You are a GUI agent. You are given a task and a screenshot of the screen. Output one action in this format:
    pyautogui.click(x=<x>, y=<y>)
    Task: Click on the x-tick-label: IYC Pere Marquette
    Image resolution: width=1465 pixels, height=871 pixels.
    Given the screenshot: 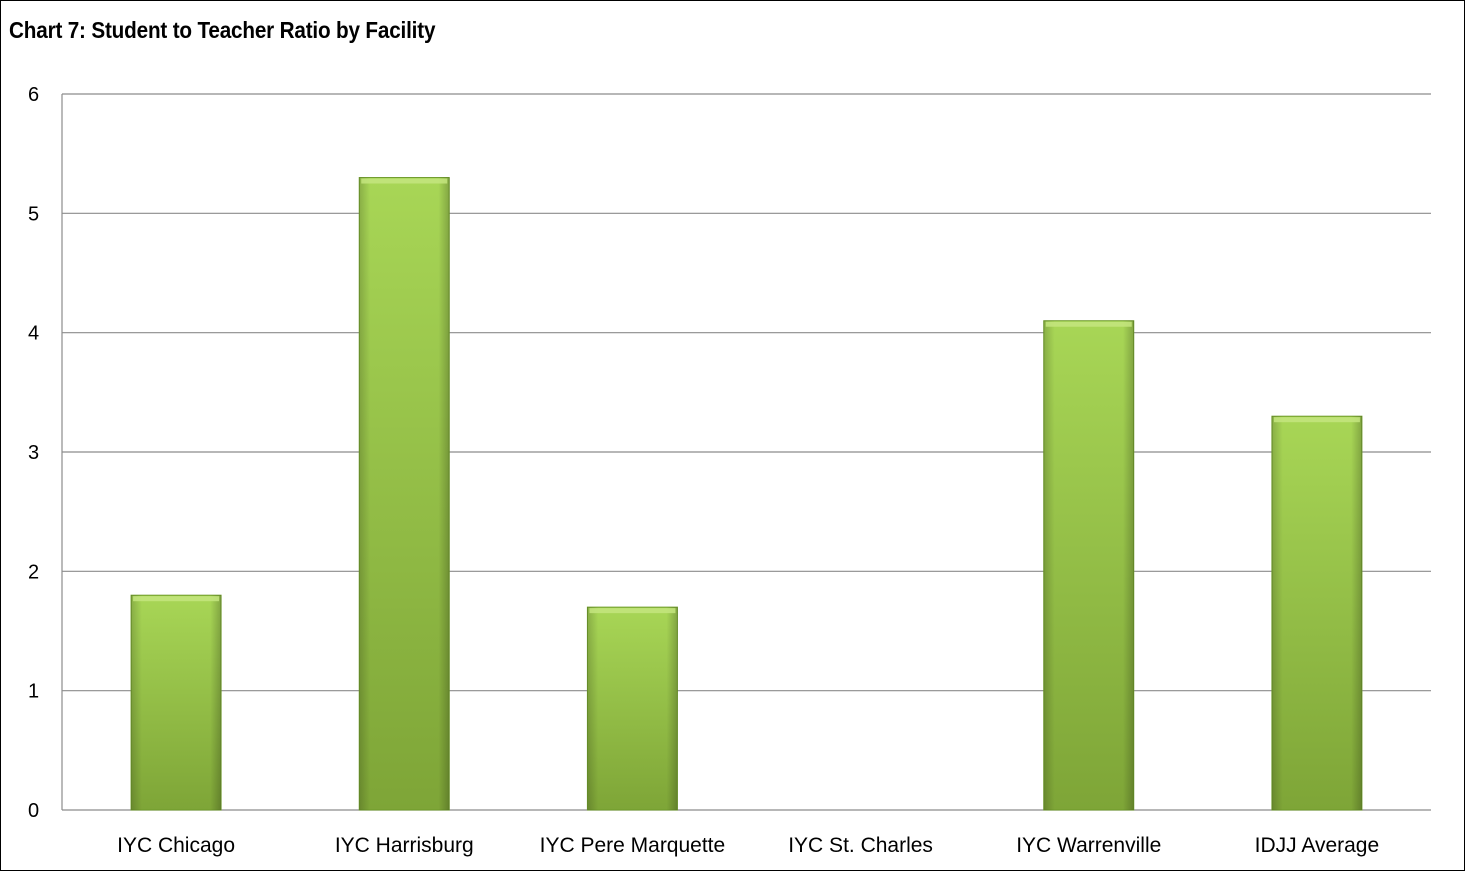 What is the action you would take?
    pyautogui.click(x=633, y=845)
    